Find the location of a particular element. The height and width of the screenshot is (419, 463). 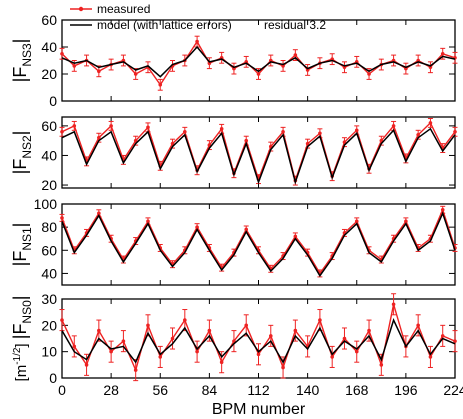

y-axis-label: |FNS2| is located at coordinates (22, 153).